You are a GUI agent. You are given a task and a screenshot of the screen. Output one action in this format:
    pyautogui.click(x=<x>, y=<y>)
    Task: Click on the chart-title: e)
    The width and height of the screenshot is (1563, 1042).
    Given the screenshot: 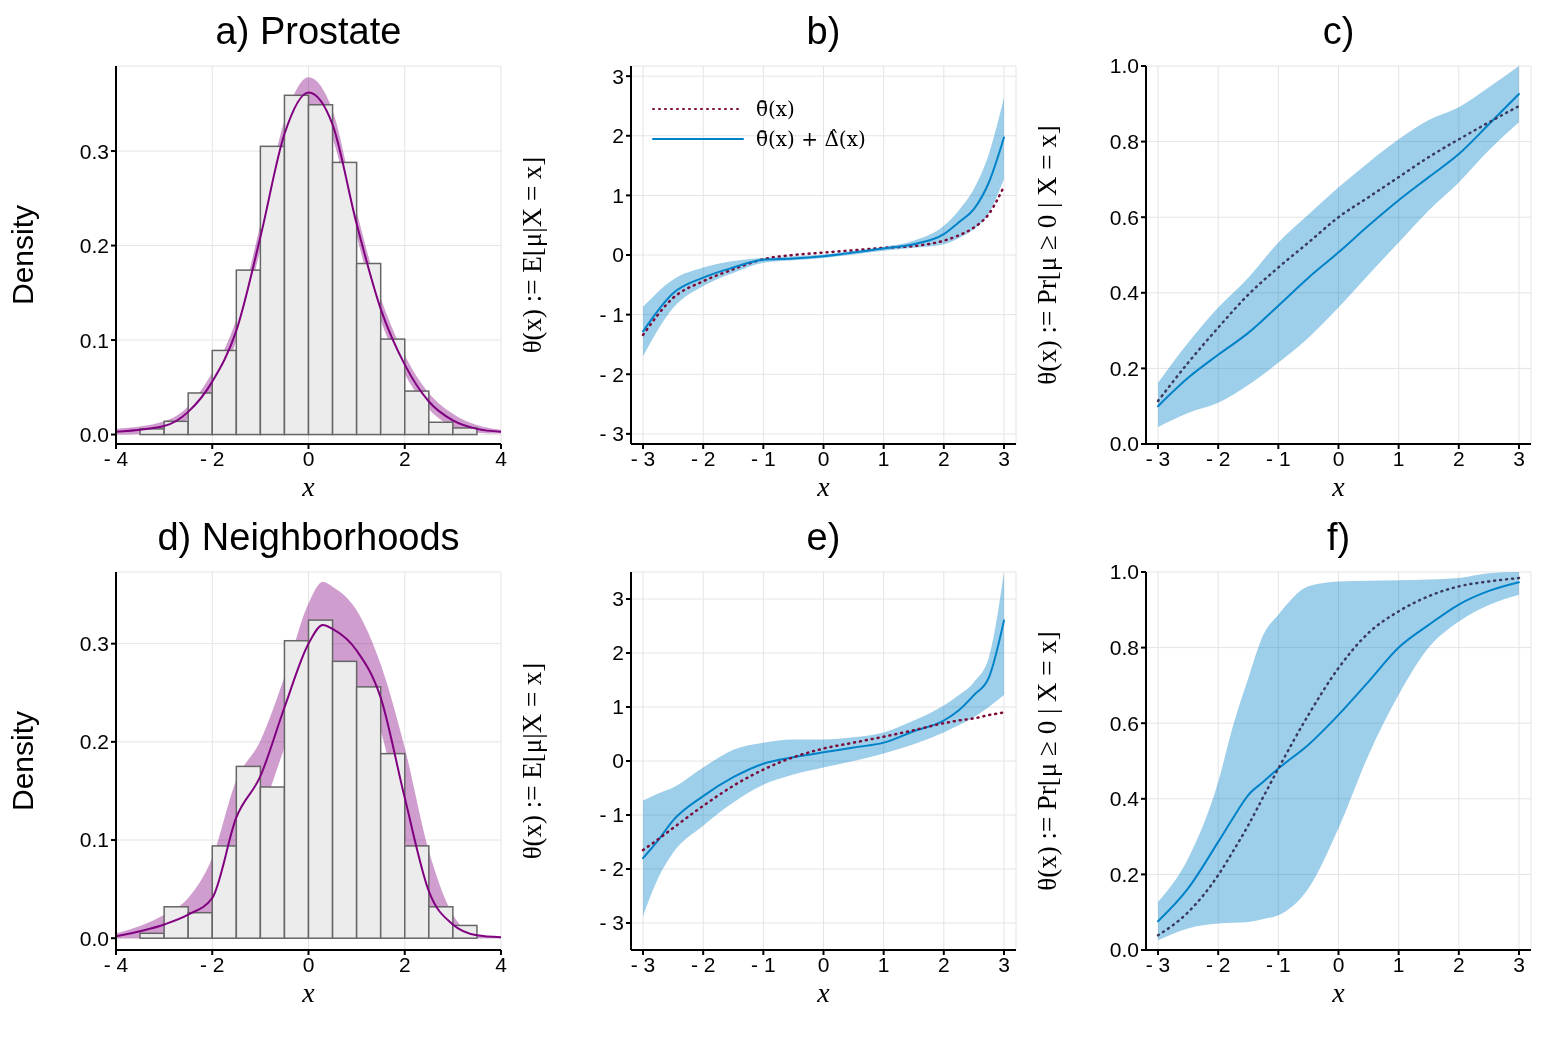 What is the action you would take?
    pyautogui.click(x=823, y=537)
    